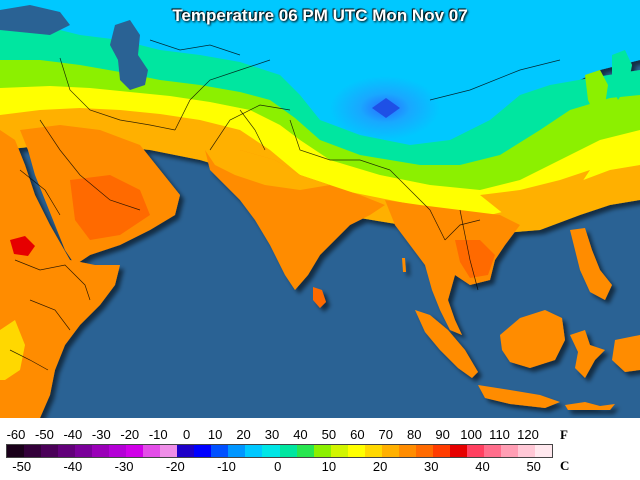 This screenshot has height=480, width=640. Describe the element at coordinates (329, 434) in the screenshot. I see `fahrenheit-tick-label: 50` at that location.